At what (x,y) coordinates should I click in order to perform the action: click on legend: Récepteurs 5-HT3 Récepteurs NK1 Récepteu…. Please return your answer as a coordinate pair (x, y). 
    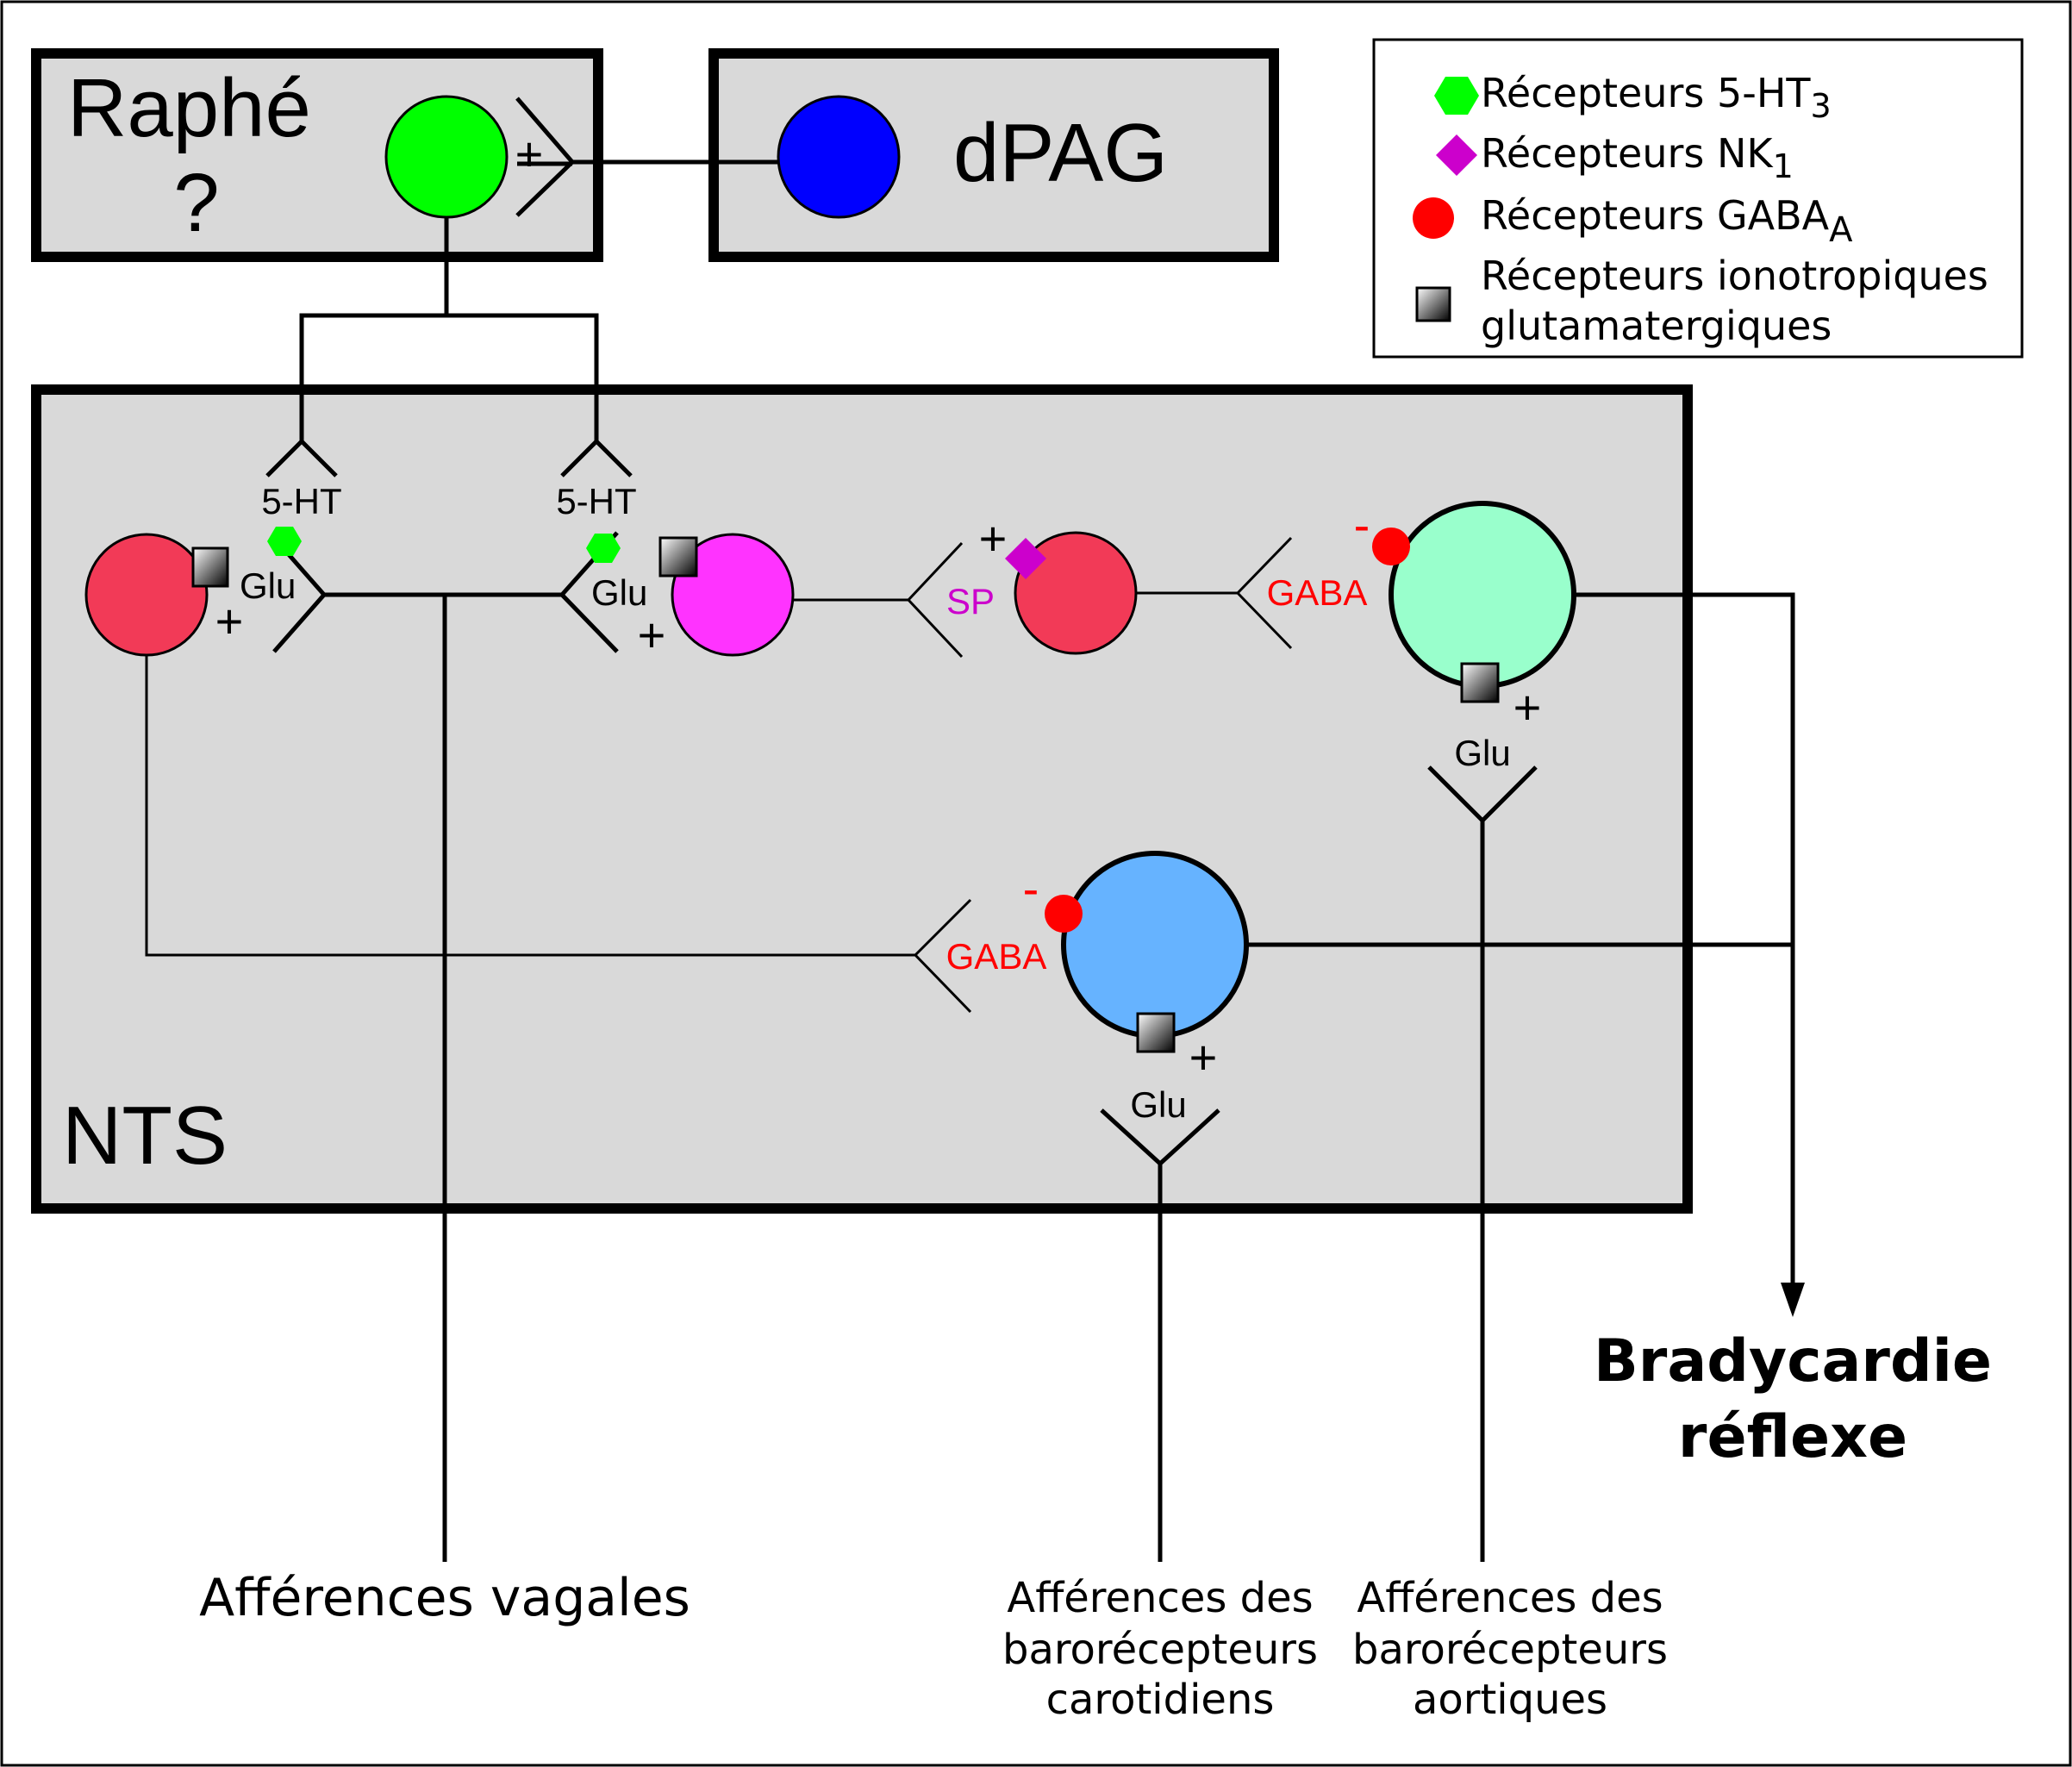
    Looking at the image, I should click on (1698, 199).